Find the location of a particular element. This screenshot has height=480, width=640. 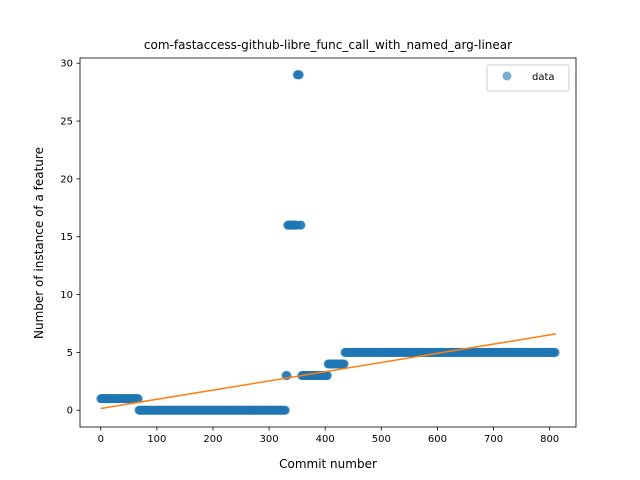

legend: data is located at coordinates (528, 78).